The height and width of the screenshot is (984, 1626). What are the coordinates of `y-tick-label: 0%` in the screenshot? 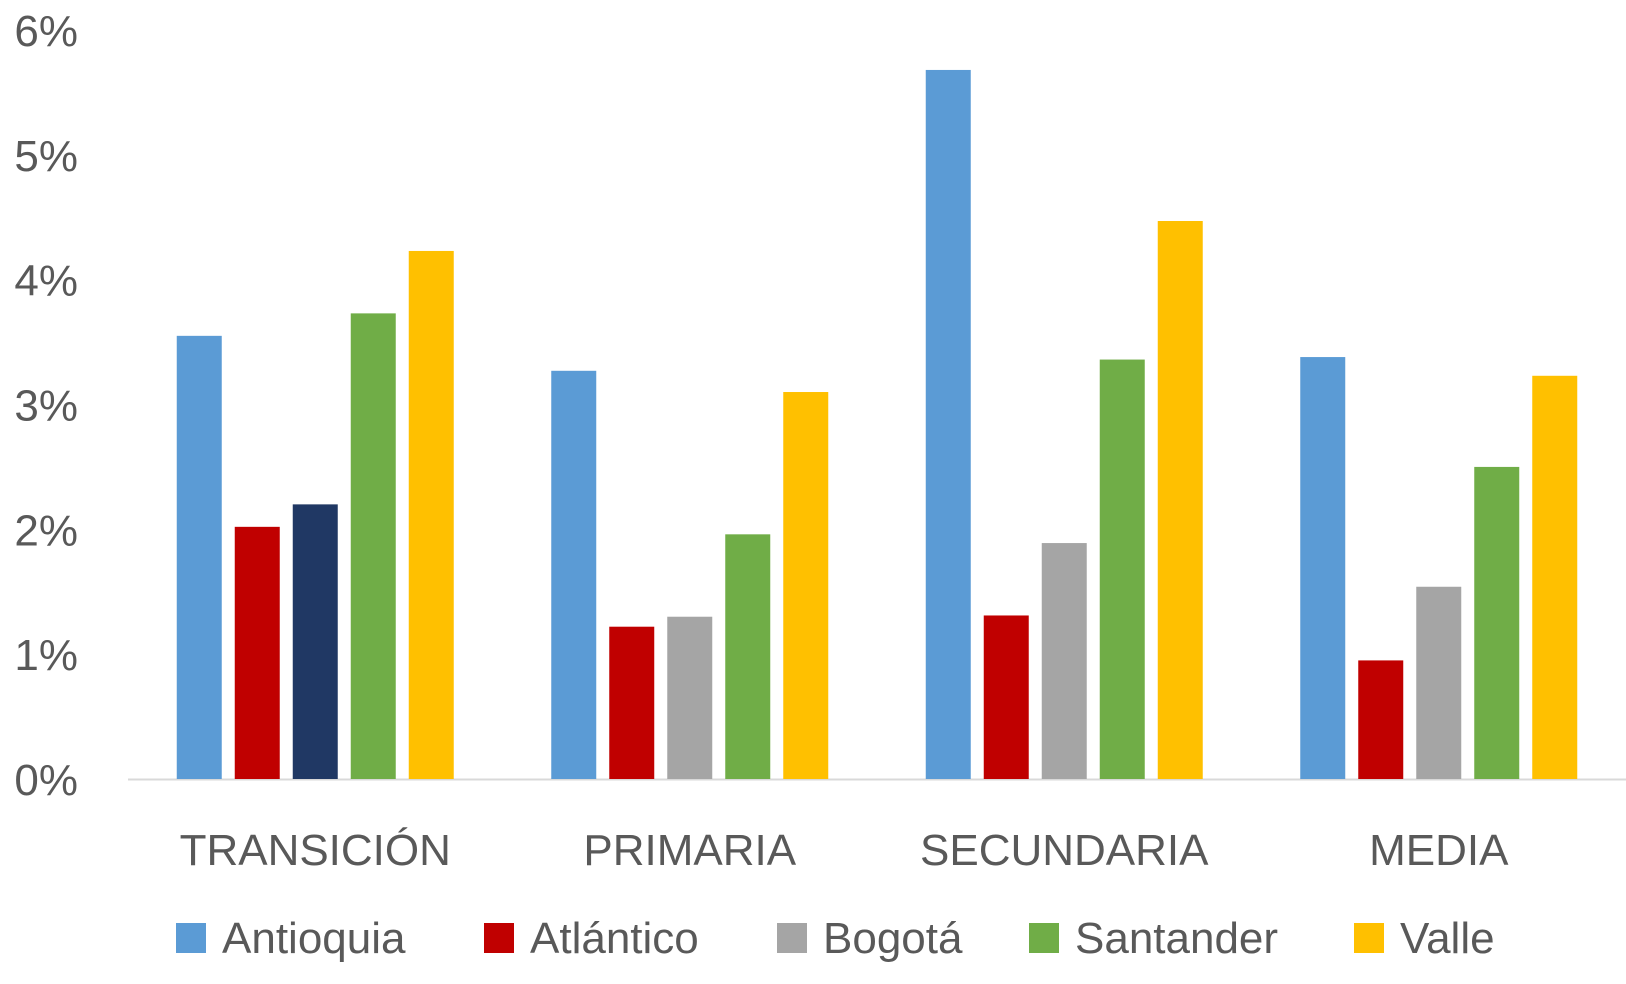 It's located at (46, 780).